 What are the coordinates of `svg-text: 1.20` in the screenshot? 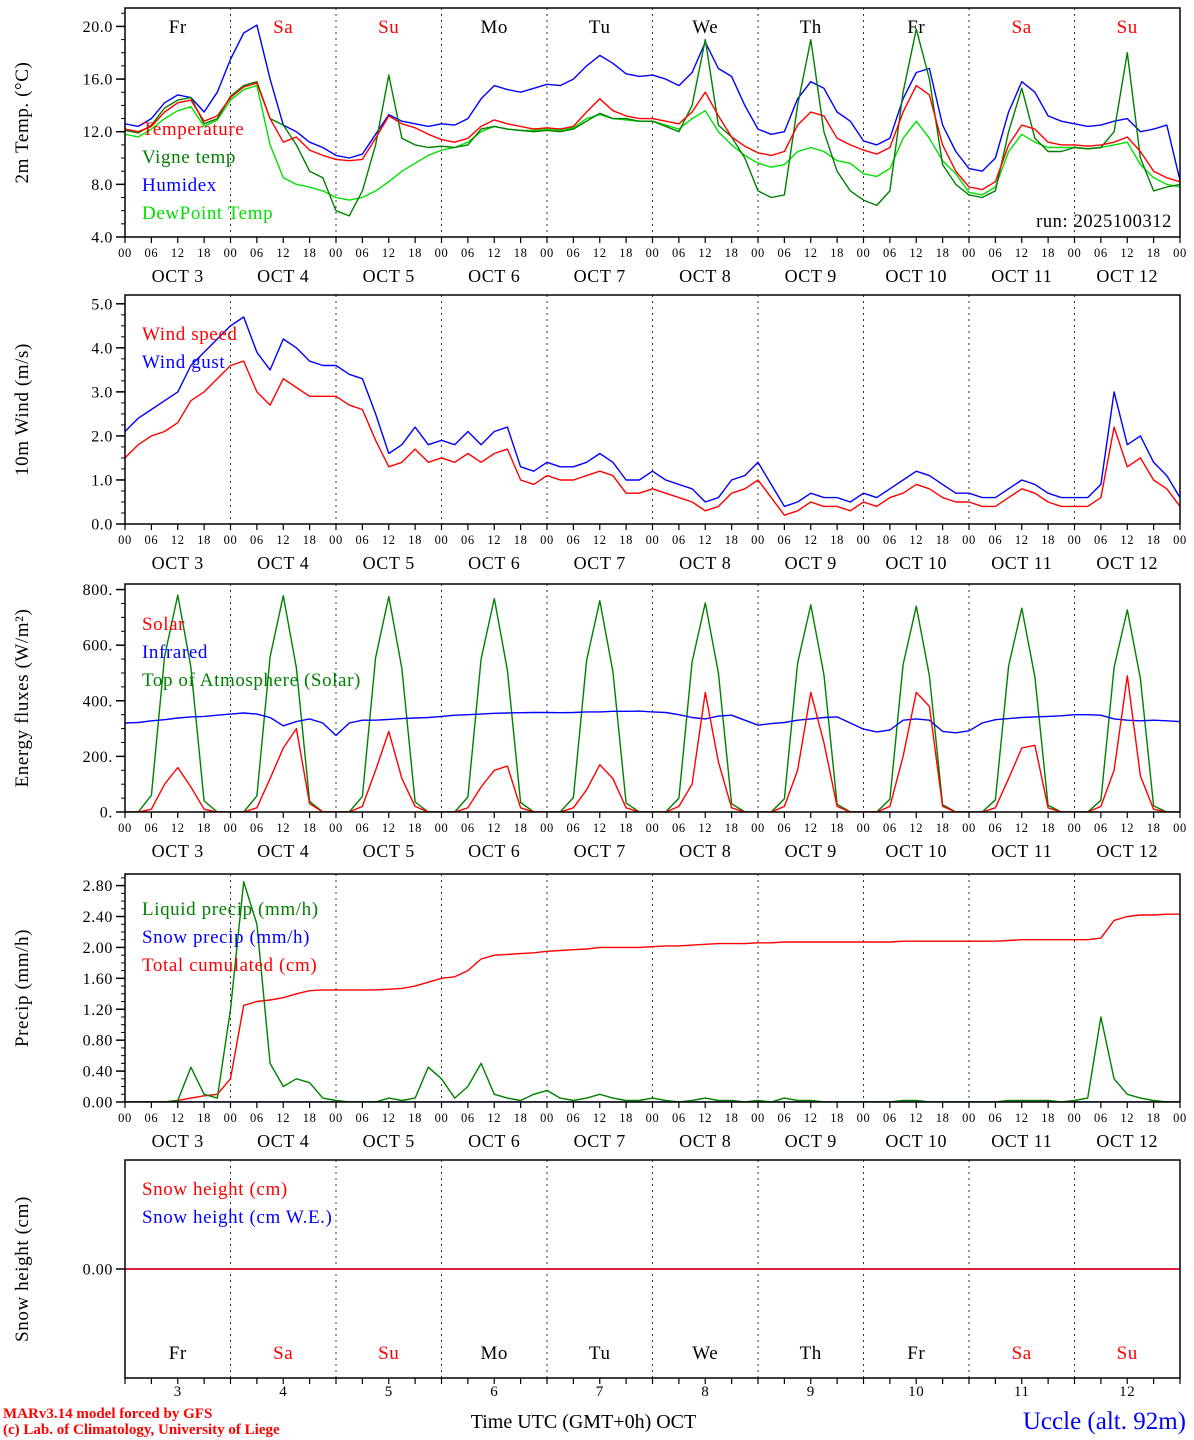 It's located at (98, 1010).